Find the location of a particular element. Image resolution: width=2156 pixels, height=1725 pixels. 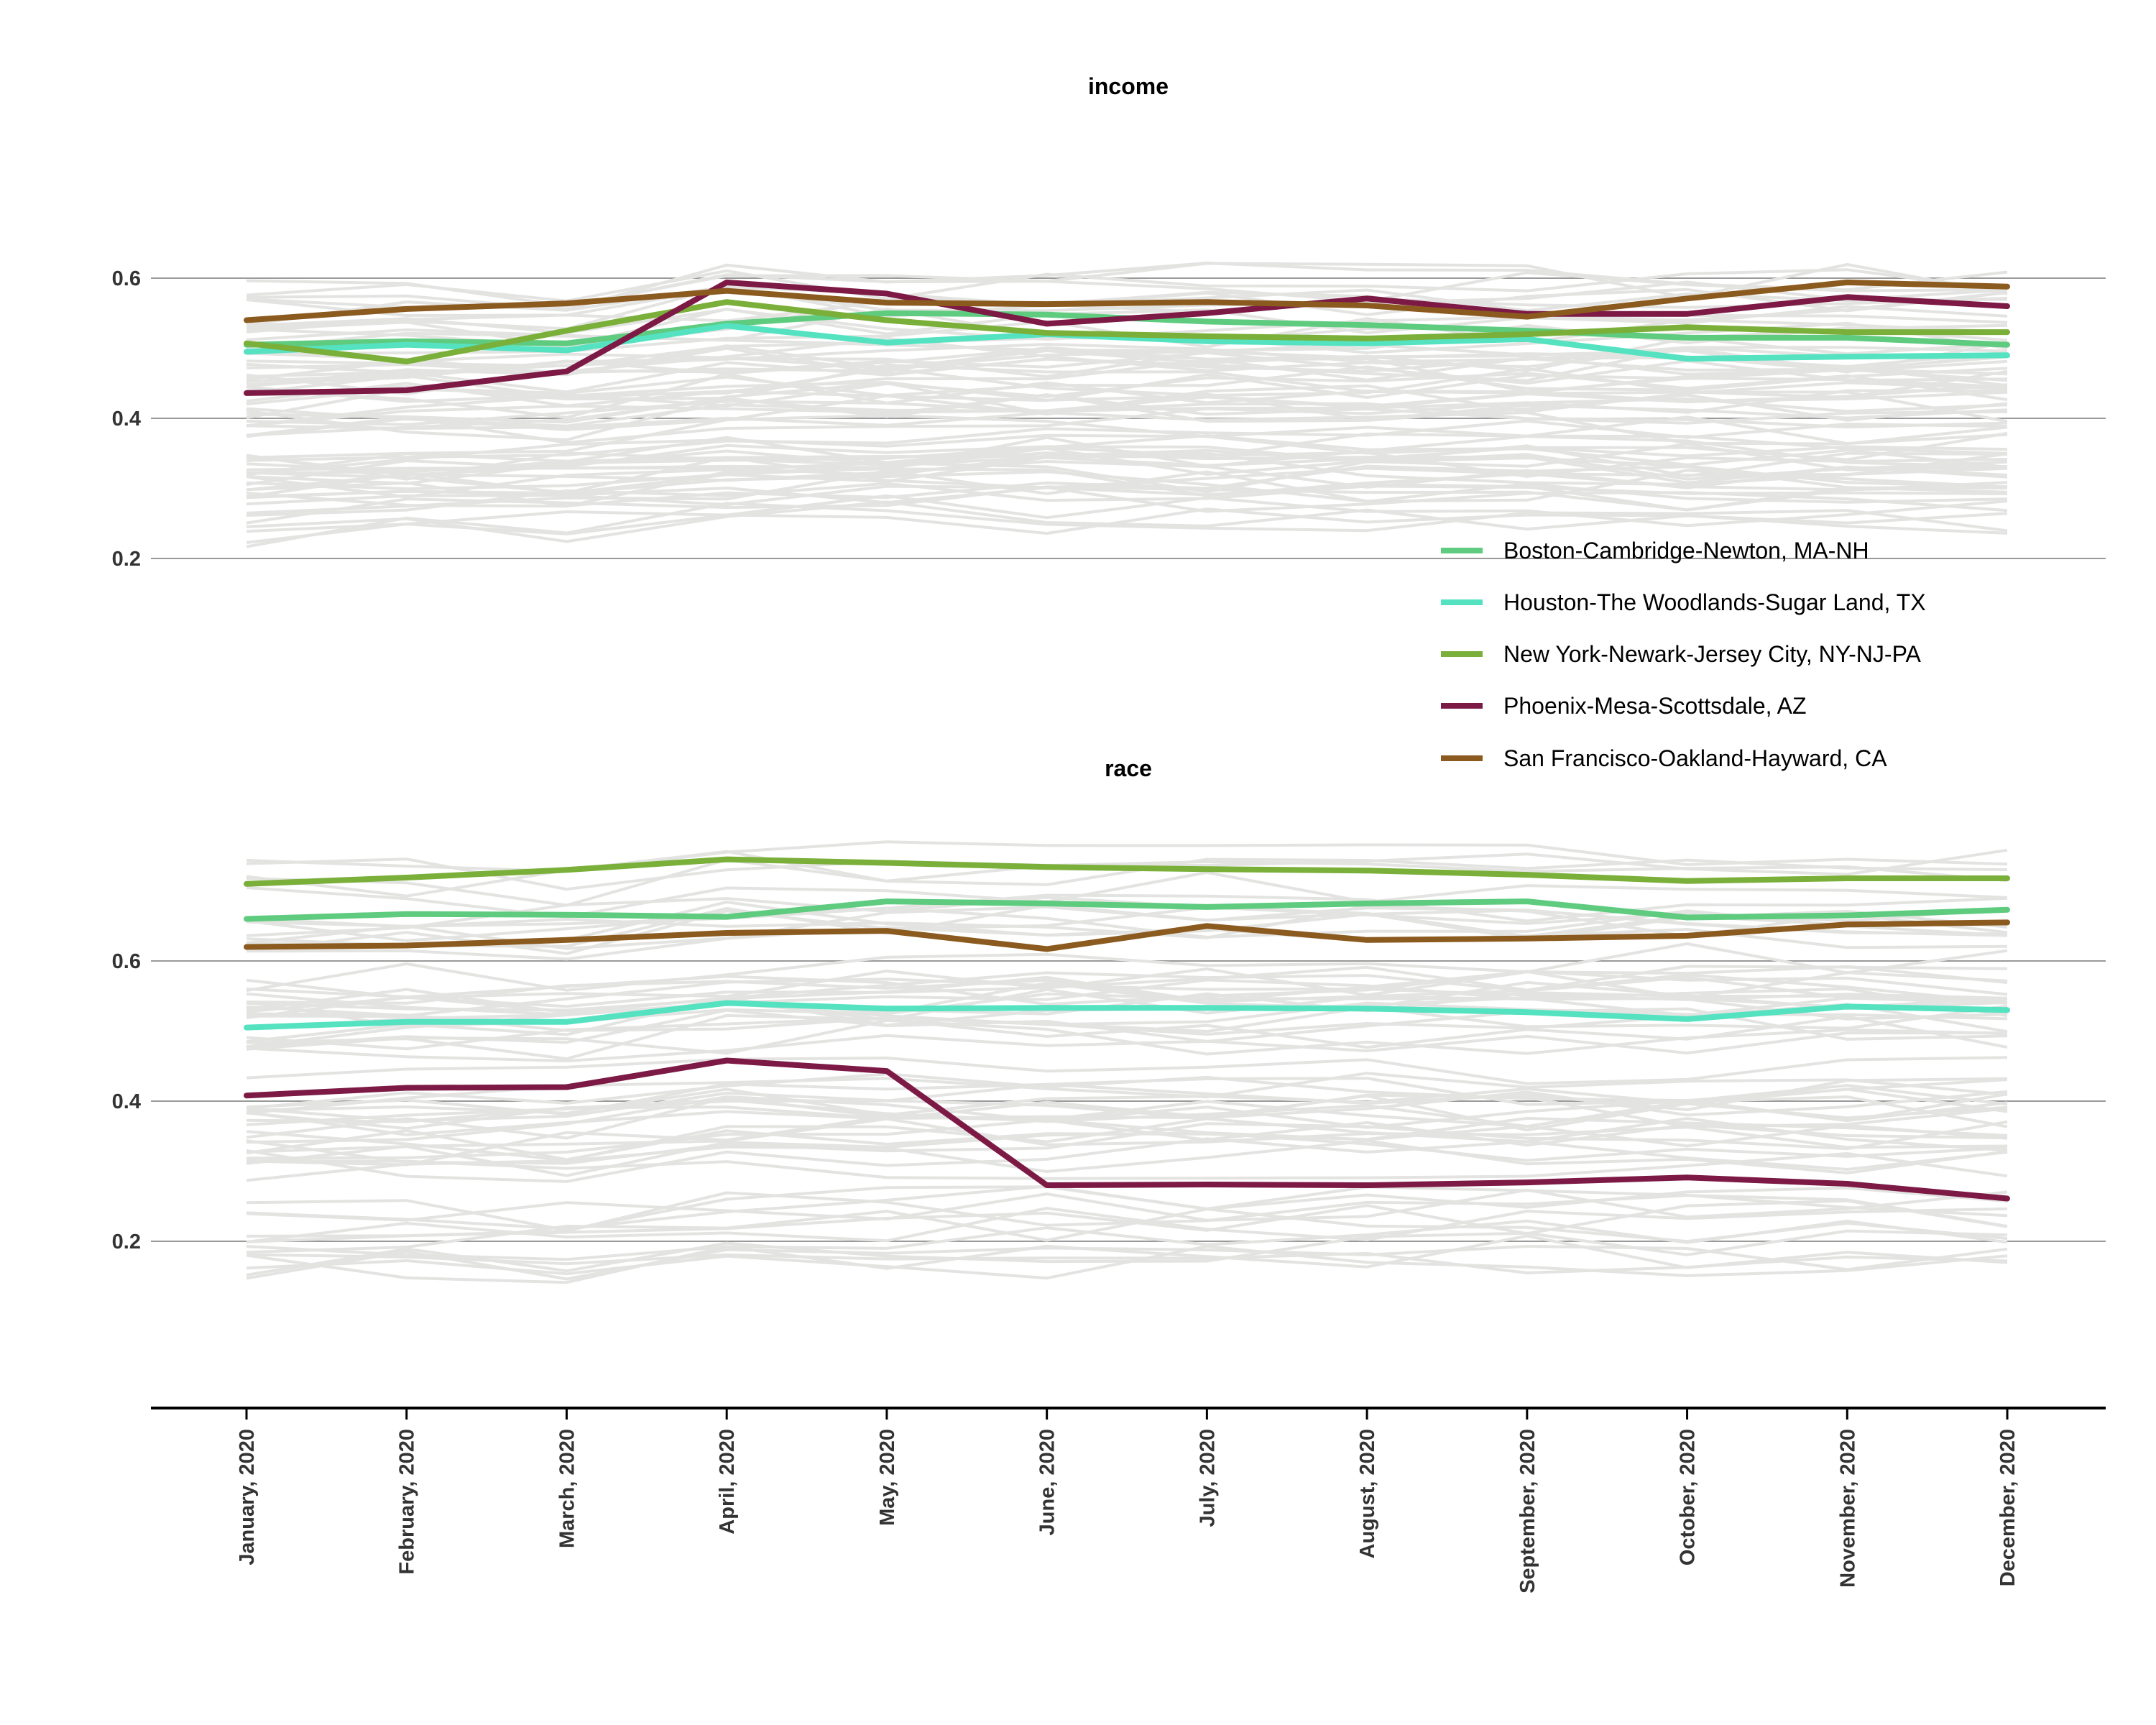

legend-item-san-francisco: San Francisco-Oakland-Hayward, CA is located at coordinates (1664, 758).